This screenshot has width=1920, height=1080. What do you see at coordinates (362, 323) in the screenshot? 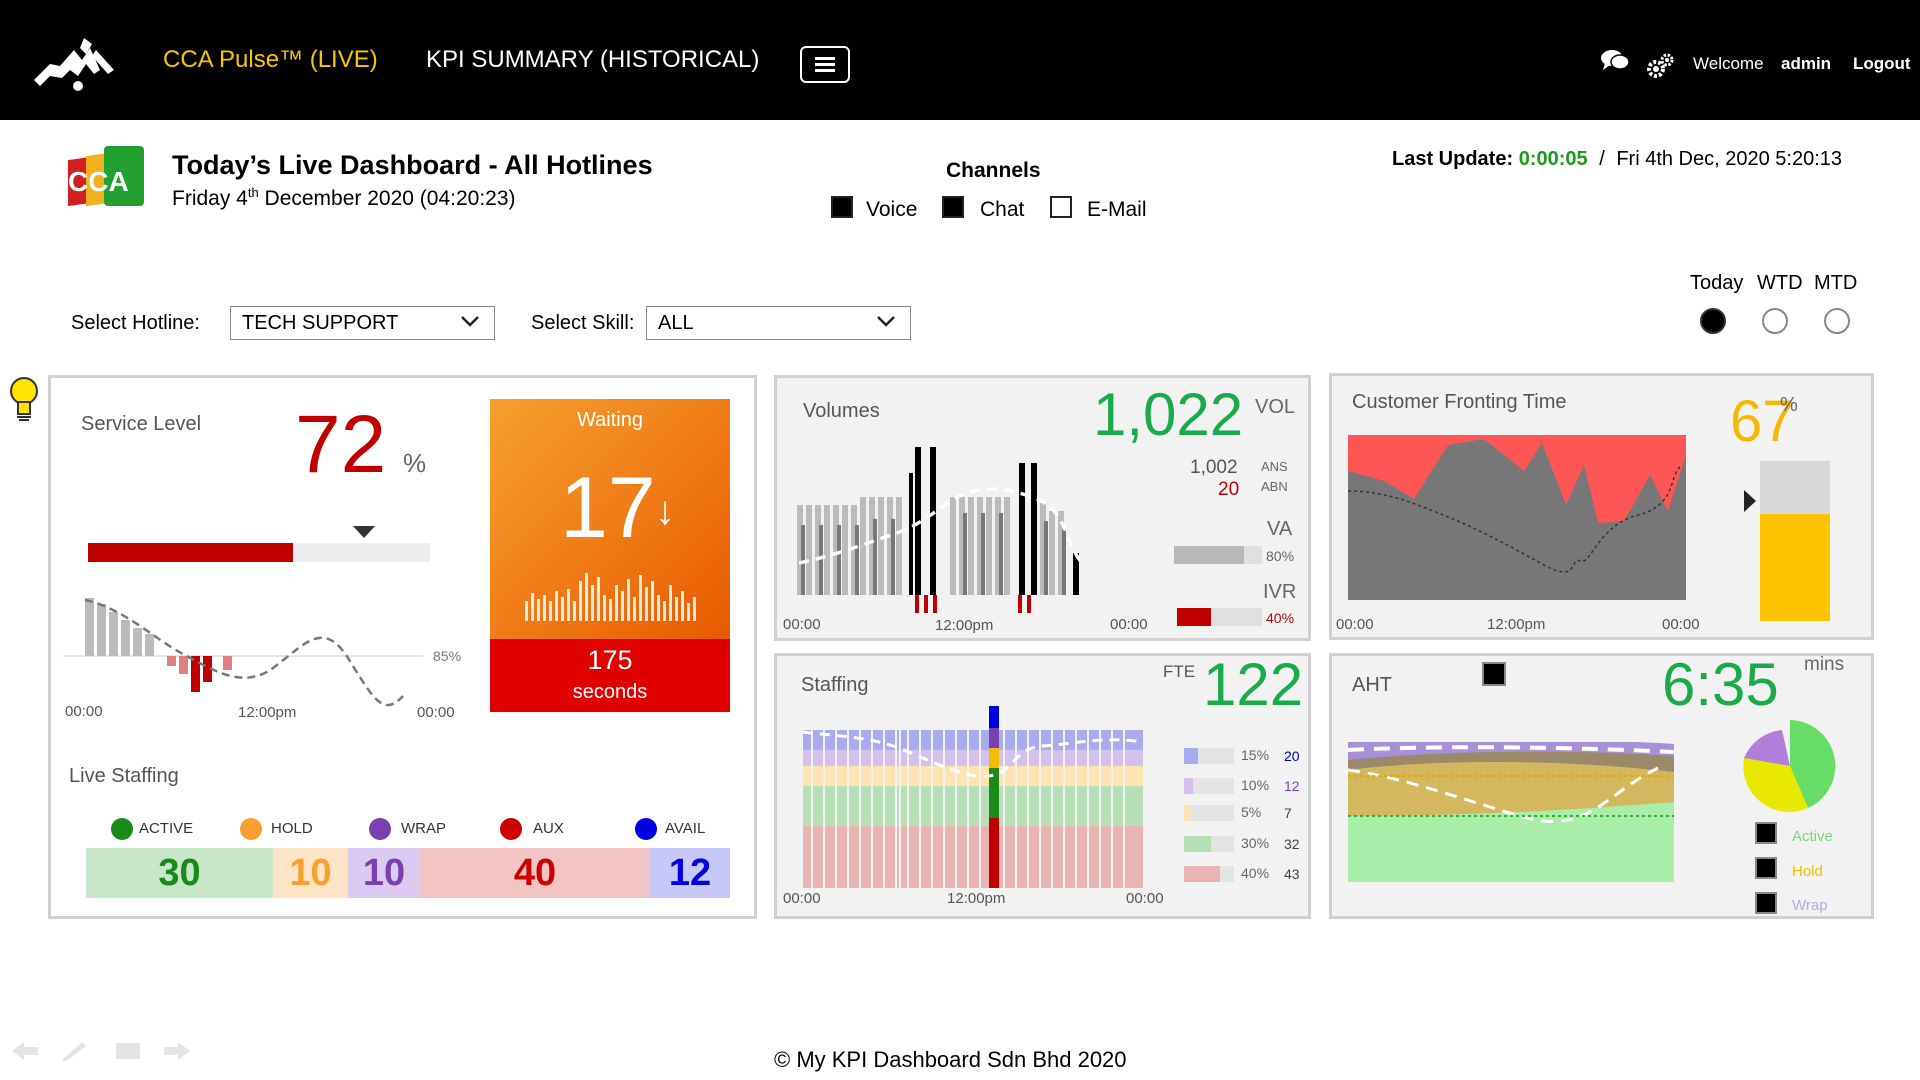
I see `hotline-select: TECH SUPPORT` at bounding box center [362, 323].